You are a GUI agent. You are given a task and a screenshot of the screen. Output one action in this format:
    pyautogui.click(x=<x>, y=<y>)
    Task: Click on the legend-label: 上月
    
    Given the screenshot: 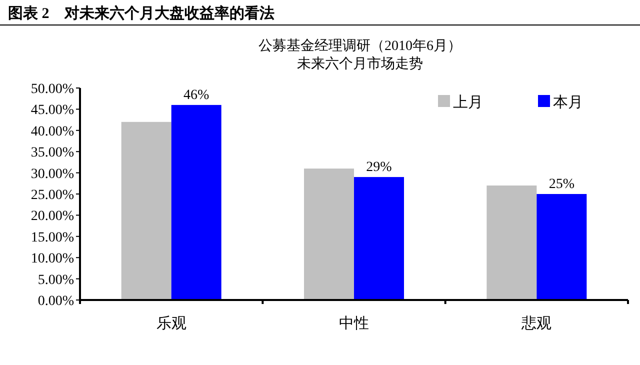 What is the action you would take?
    pyautogui.click(x=468, y=102)
    